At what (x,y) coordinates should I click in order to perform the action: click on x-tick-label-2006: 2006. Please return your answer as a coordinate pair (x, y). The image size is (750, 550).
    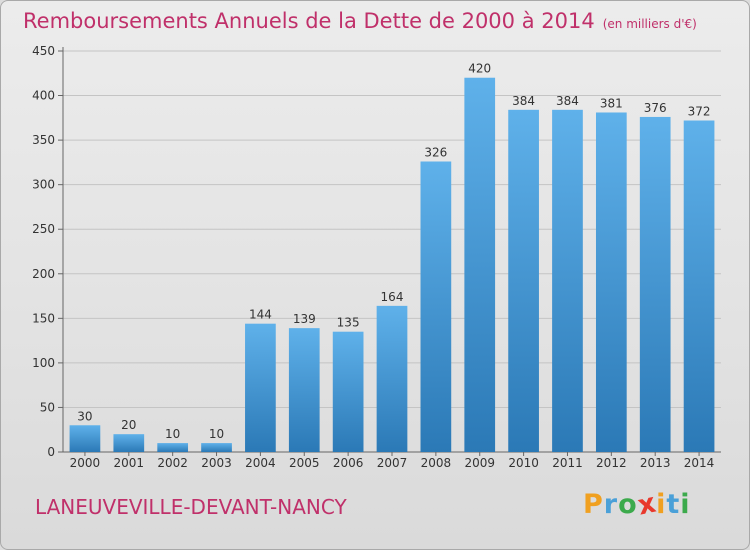
    Looking at the image, I should click on (348, 463).